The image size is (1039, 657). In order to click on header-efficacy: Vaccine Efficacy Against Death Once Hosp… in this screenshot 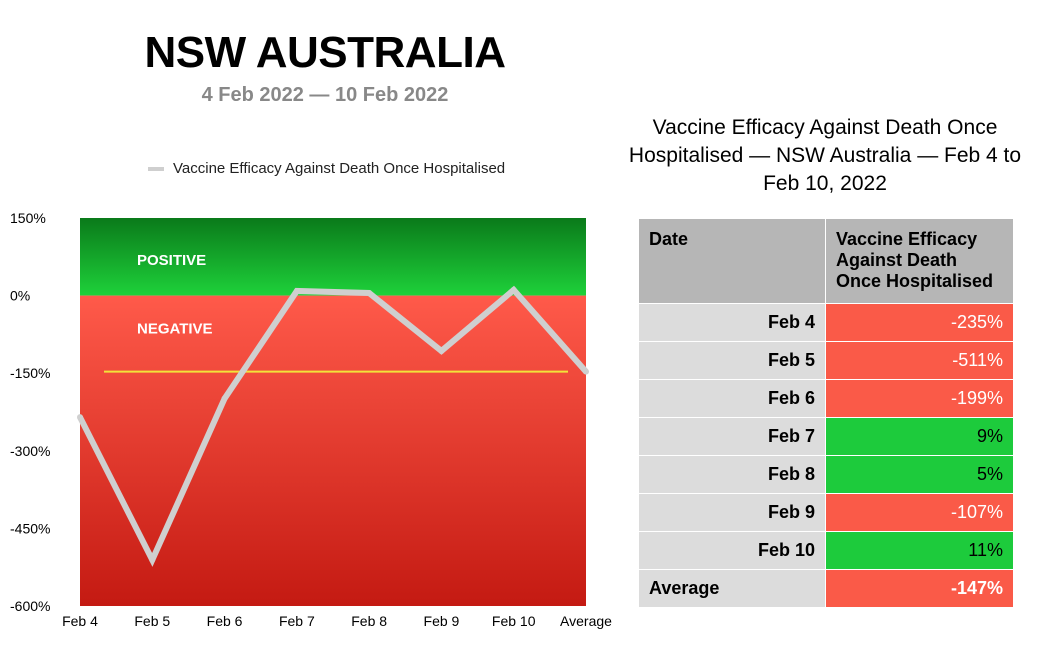, I will do `click(919, 261)`.